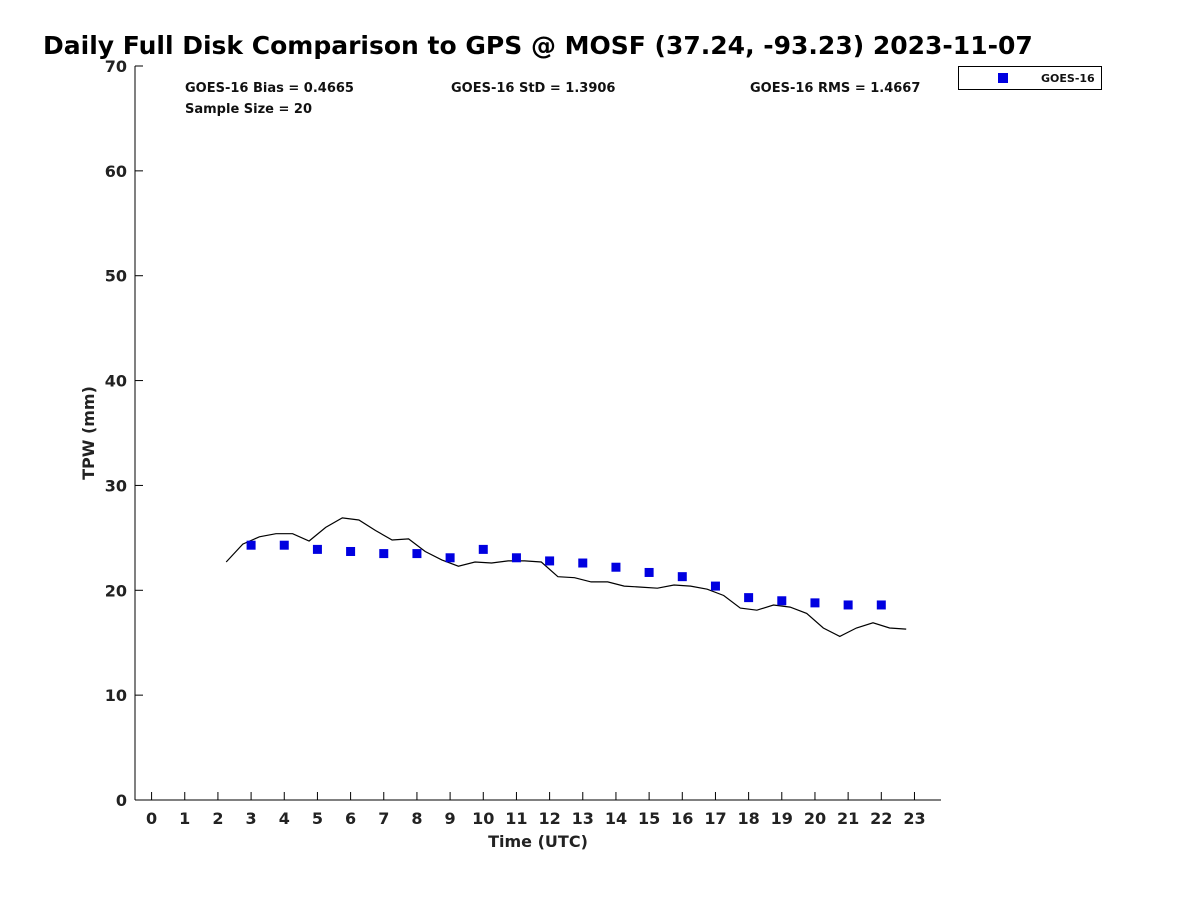 This screenshot has width=1200, height=900. I want to click on x-axis-label: Time (UTC), so click(538, 841).